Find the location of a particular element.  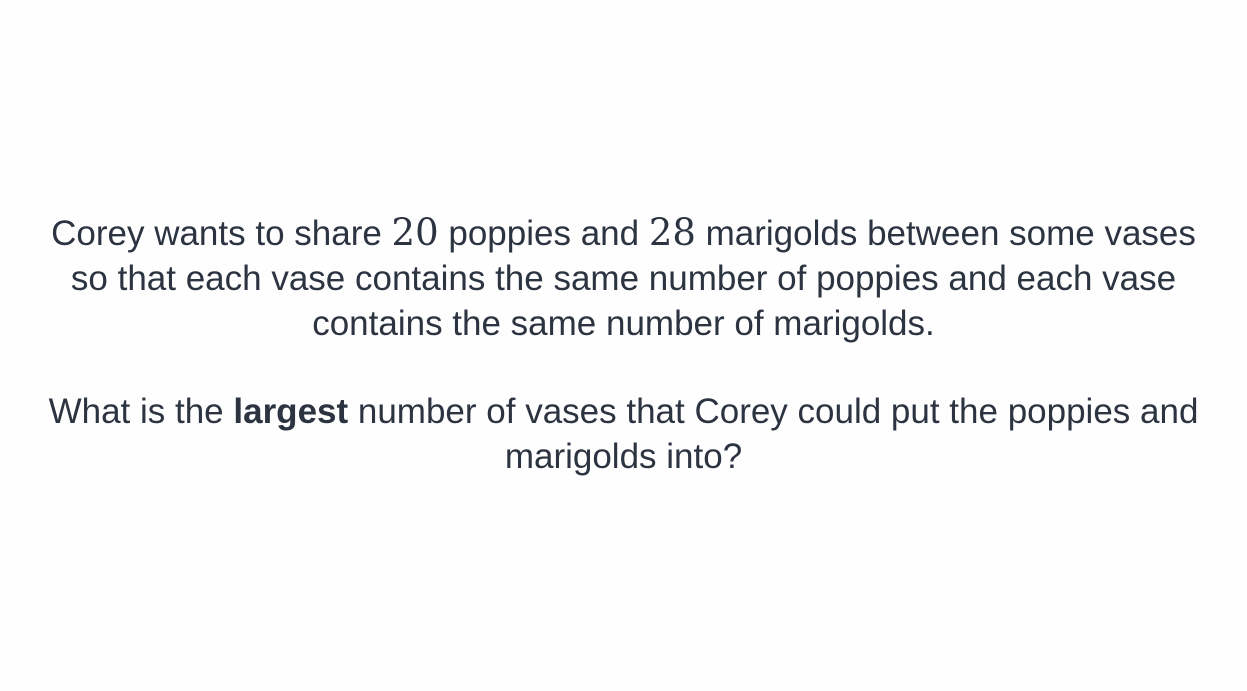

marigolds-count: 28 is located at coordinates (672, 232).